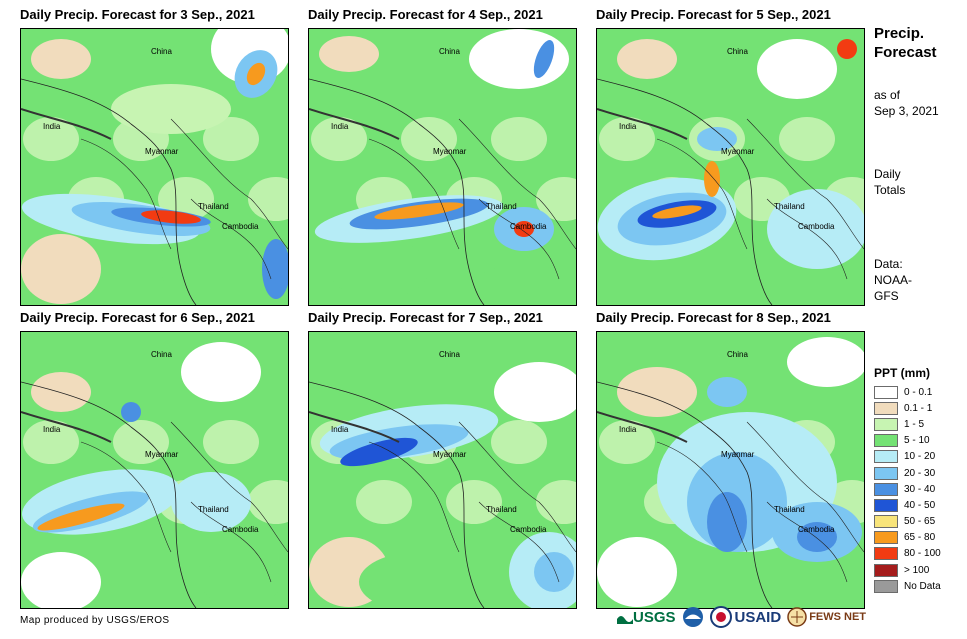 The width and height of the screenshot is (967, 639). Describe the element at coordinates (425, 14) in the screenshot. I see `panel-title: Daily Precip. Forecast for 4 Sep., 2021` at that location.